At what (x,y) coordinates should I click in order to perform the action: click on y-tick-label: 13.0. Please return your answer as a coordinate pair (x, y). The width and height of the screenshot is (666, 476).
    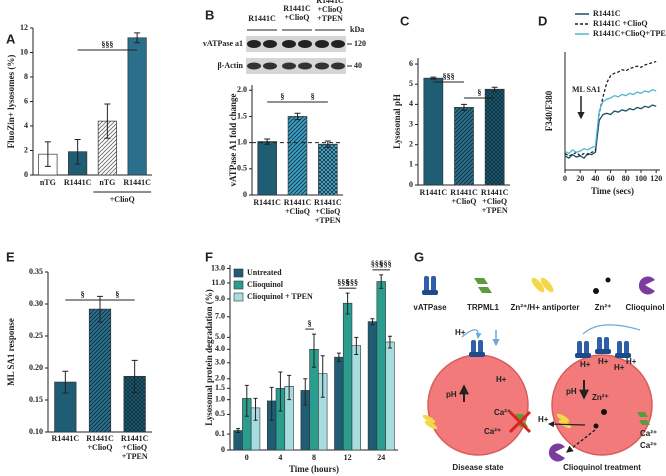
    Looking at the image, I should click on (218, 267).